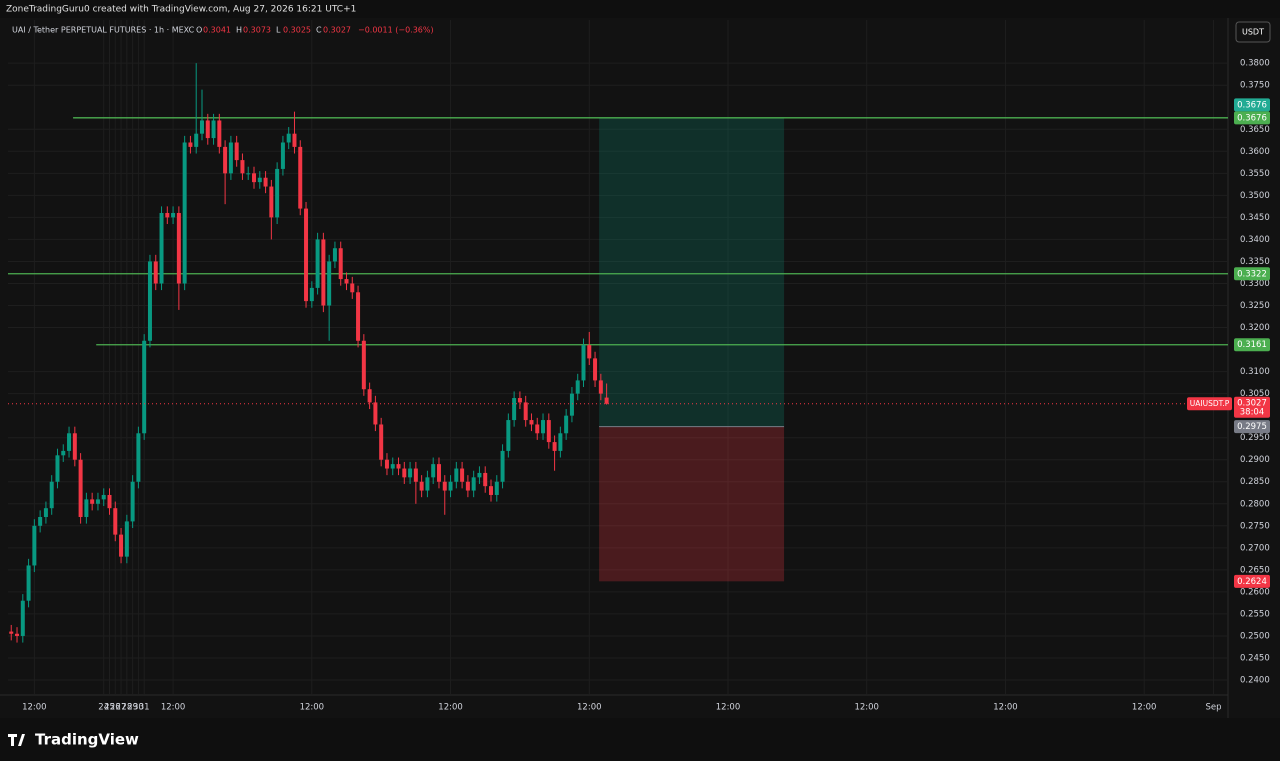 Image resolution: width=1280 pixels, height=761 pixels. I want to click on countdown: 38:04, so click(1252, 412).